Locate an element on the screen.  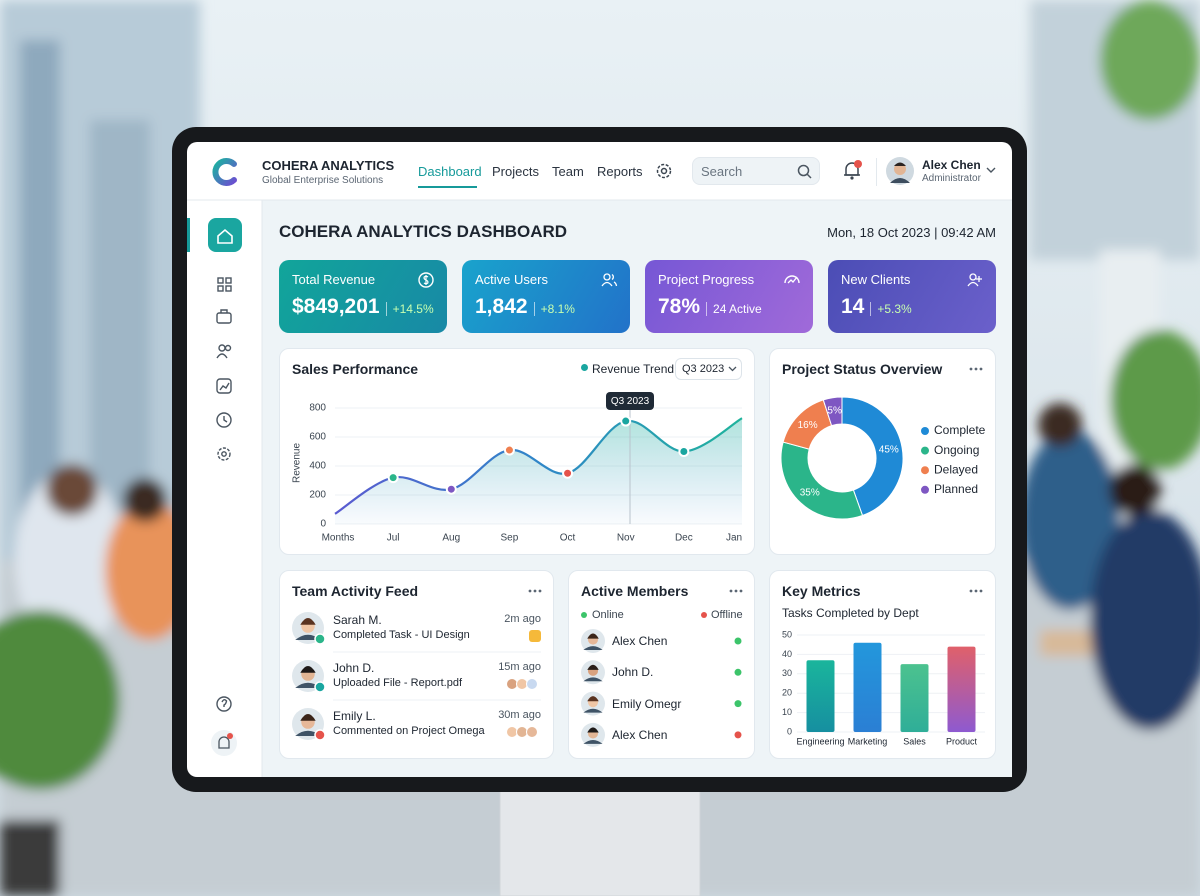
y-tick-label: 600 is located at coordinates (317, 437).